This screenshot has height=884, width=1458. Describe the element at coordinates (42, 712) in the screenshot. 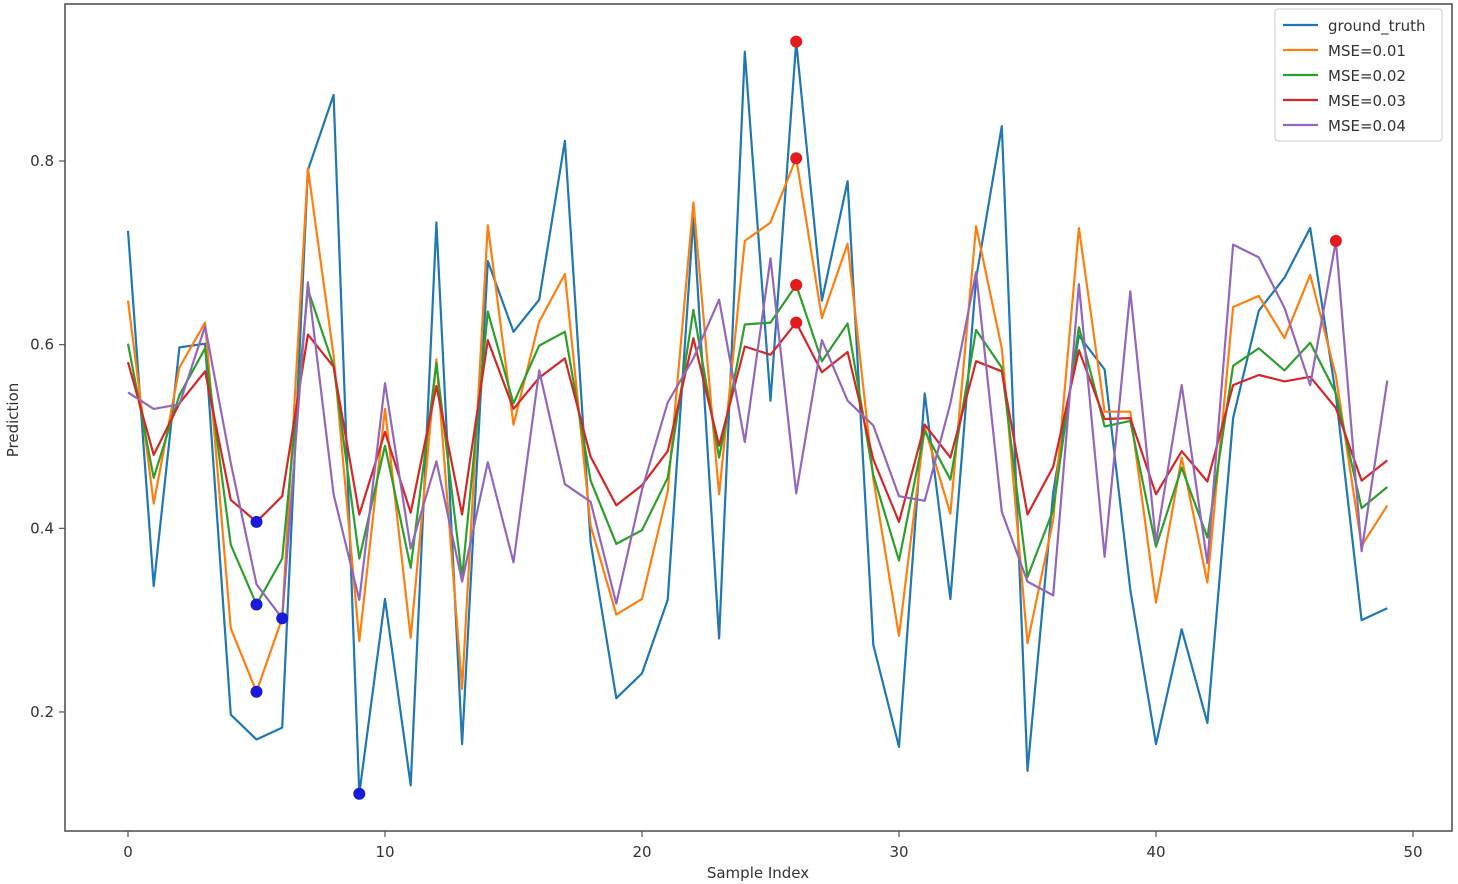

I see `y-tick-label: 0.2` at that location.